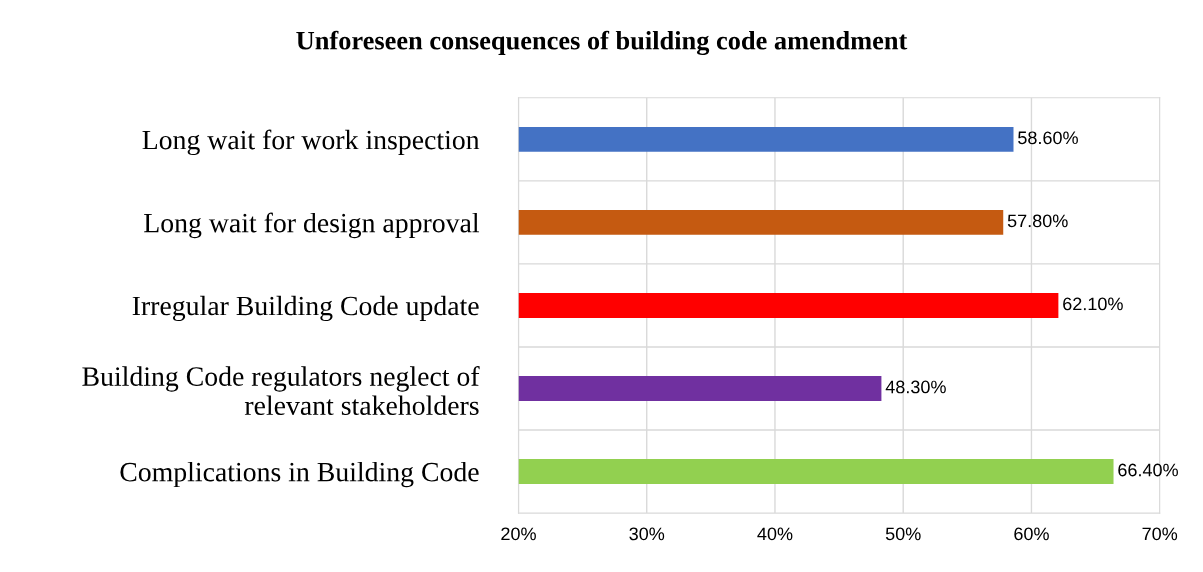 This screenshot has height=572, width=1203. Describe the element at coordinates (775, 534) in the screenshot. I see `x-tick-label: 40%` at that location.